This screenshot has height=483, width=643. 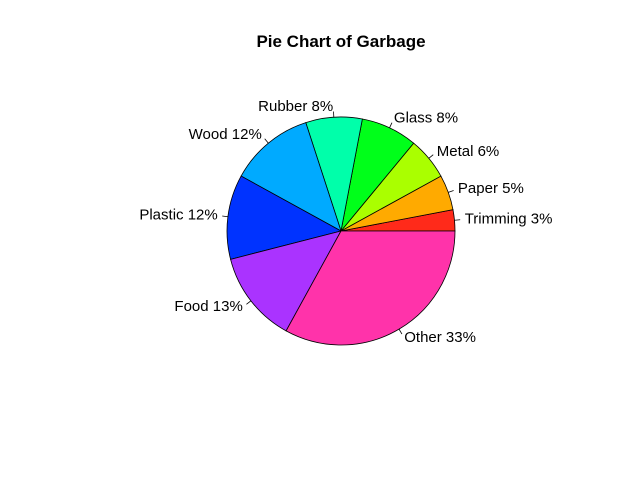 What do you see at coordinates (295, 106) in the screenshot?
I see `slice-label-rubber: Rubber 8%` at bounding box center [295, 106].